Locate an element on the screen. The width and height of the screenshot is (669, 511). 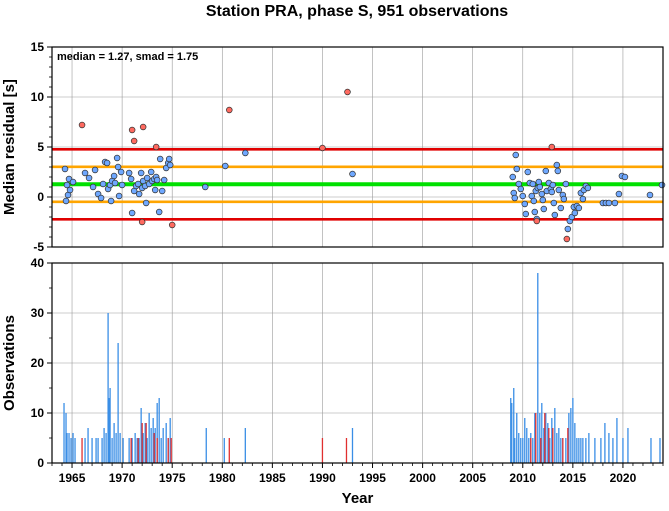
year-tick-label-2000: 2000 is located at coordinates (422, 478).